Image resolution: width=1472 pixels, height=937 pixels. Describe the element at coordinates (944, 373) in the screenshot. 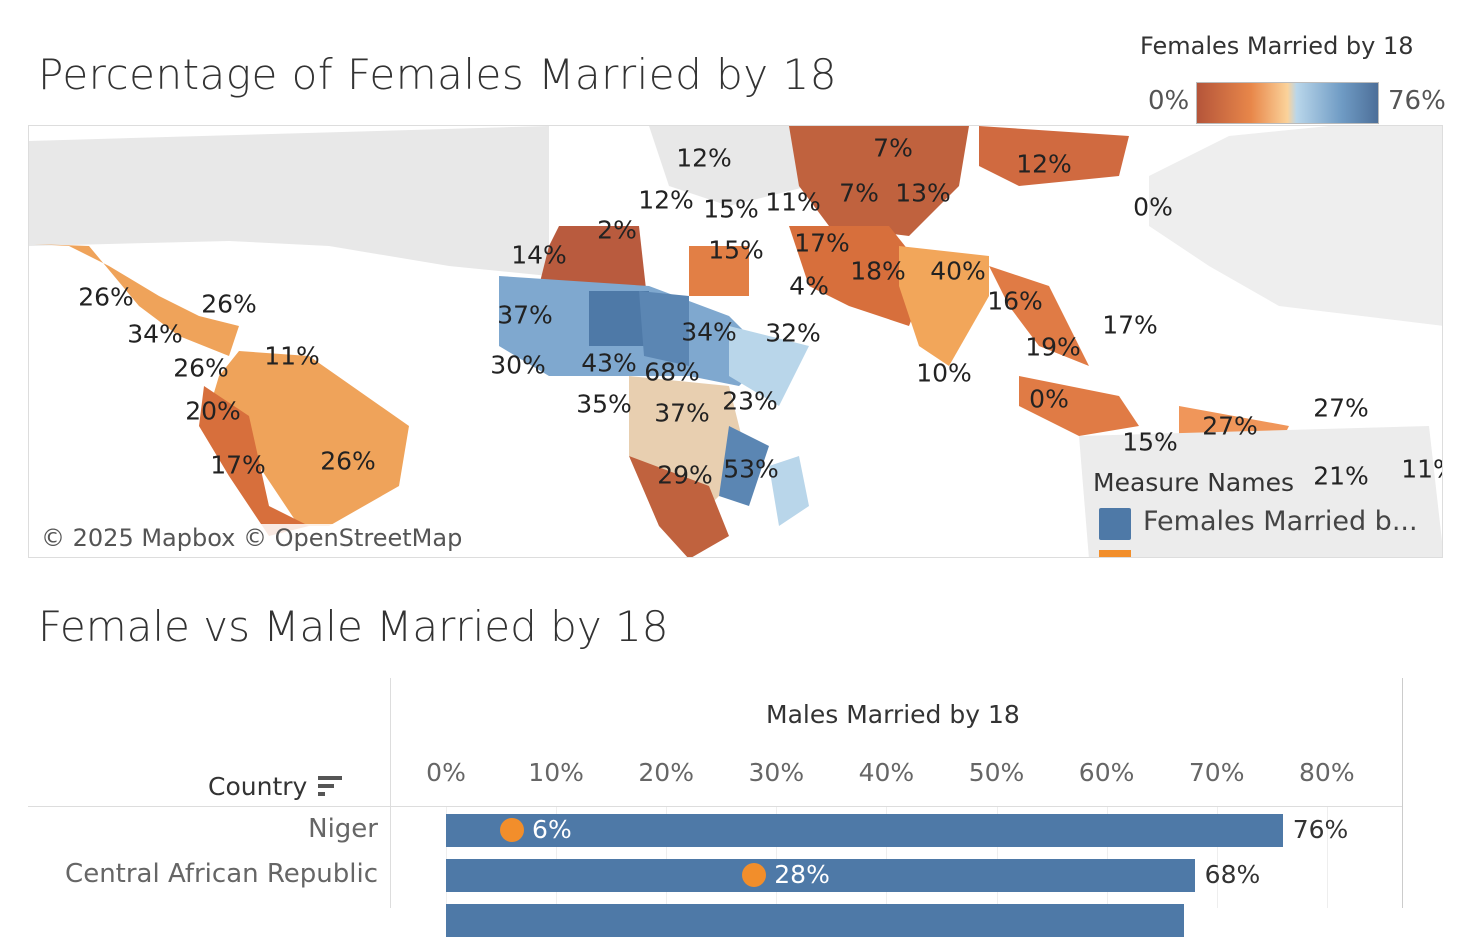

I see `map-value-label: 10%` at that location.